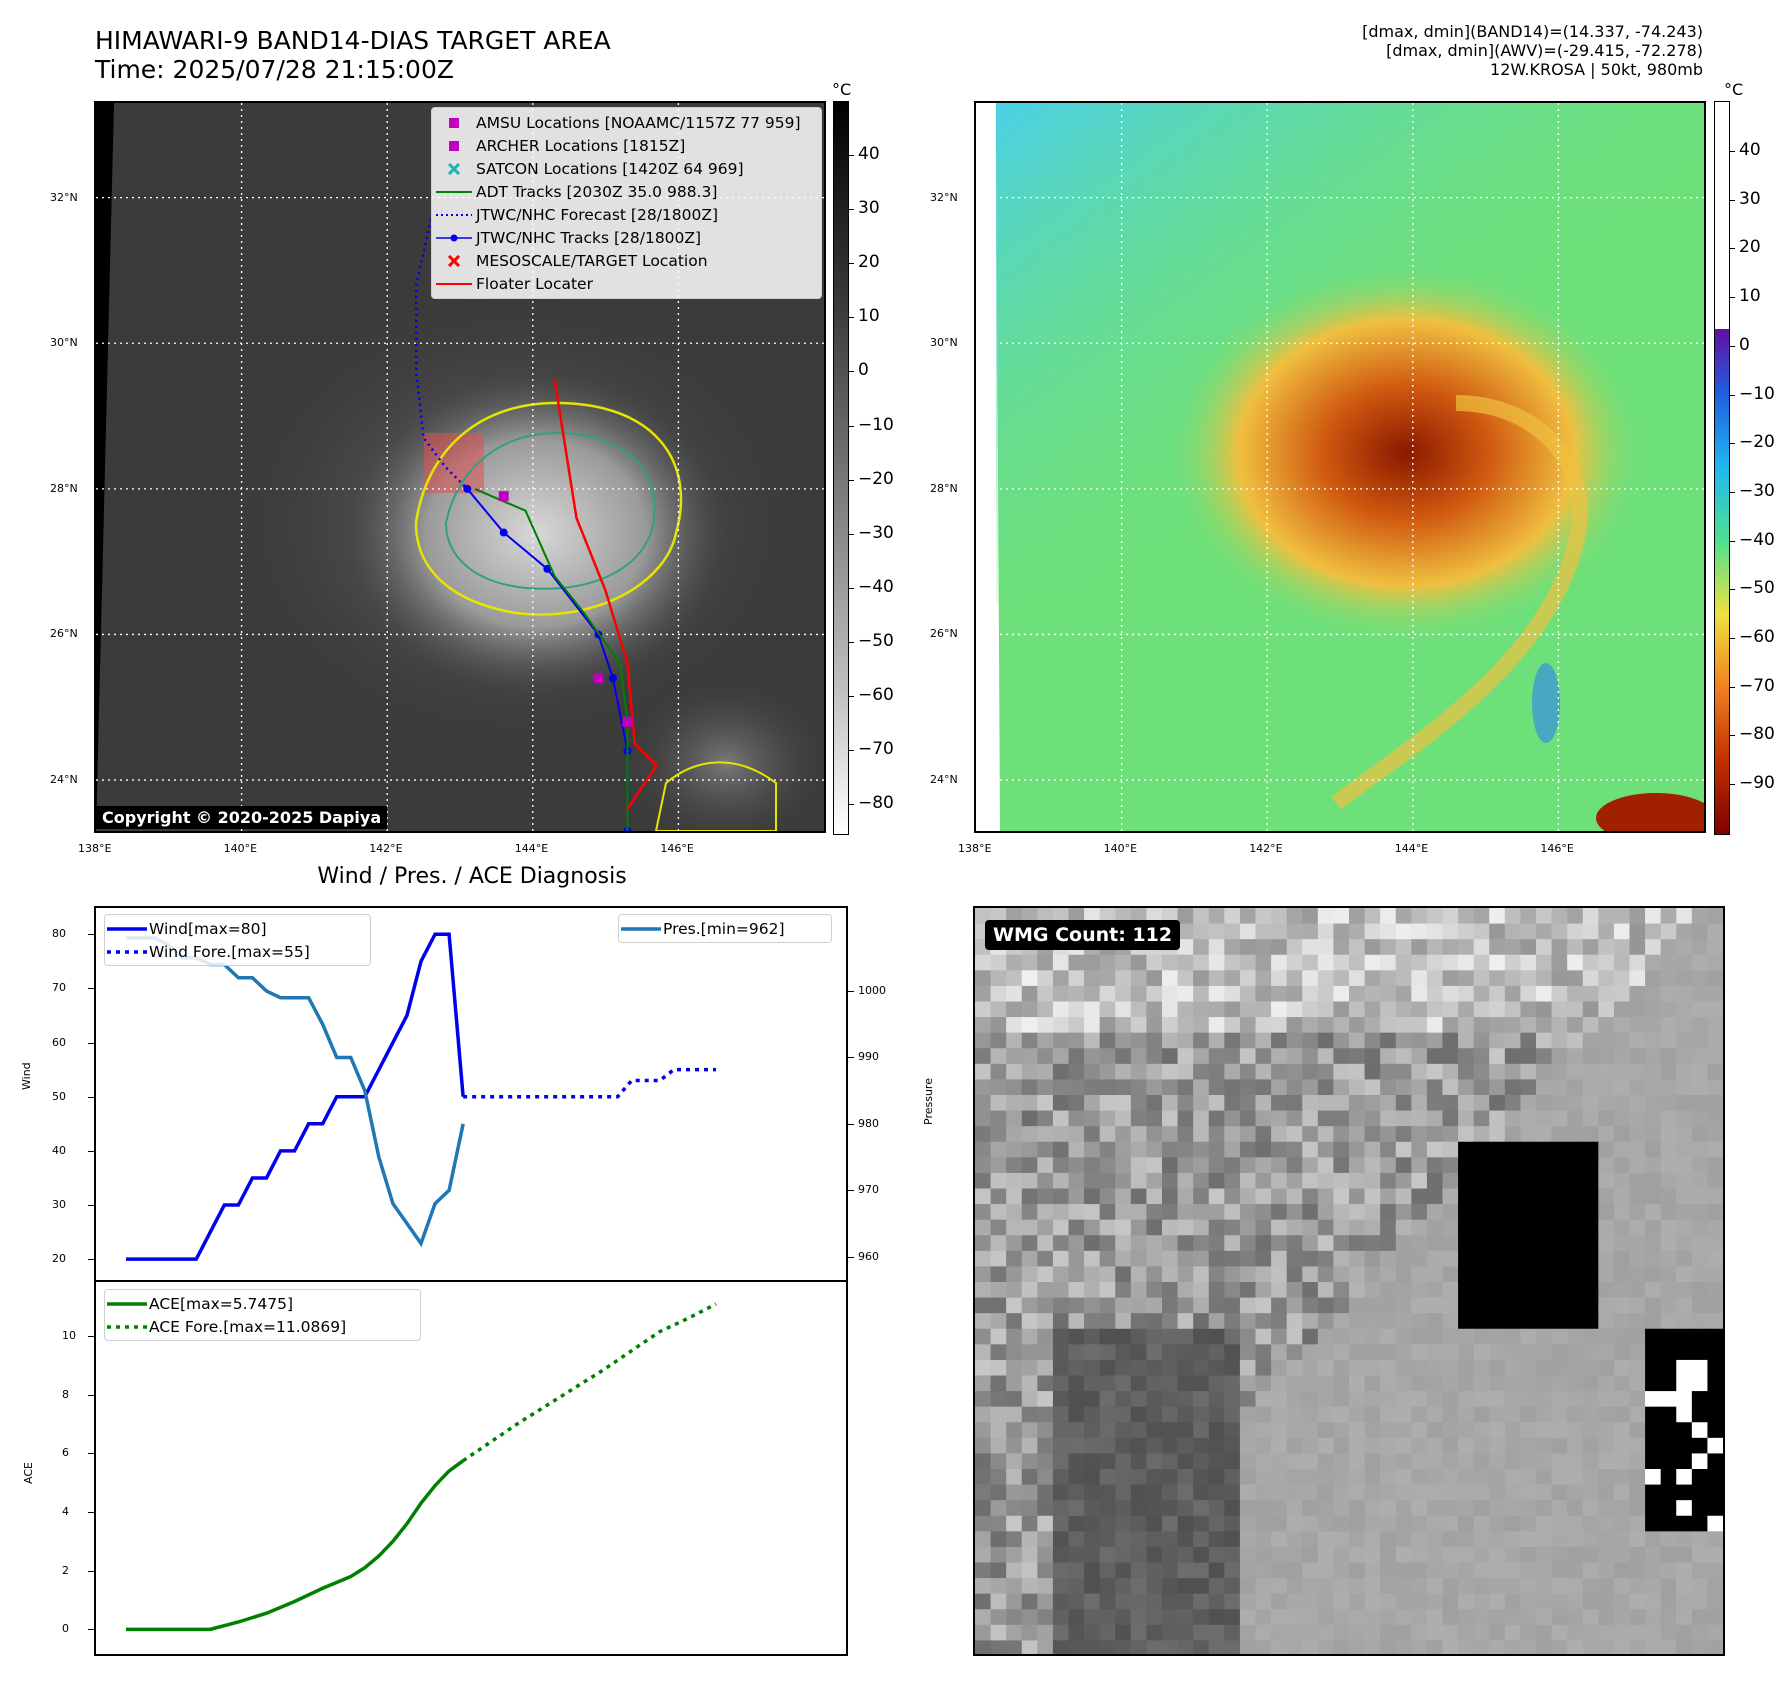  I want to click on map-legend-item: JTWC/NHC Forecast [28/1800Z], so click(626, 214).